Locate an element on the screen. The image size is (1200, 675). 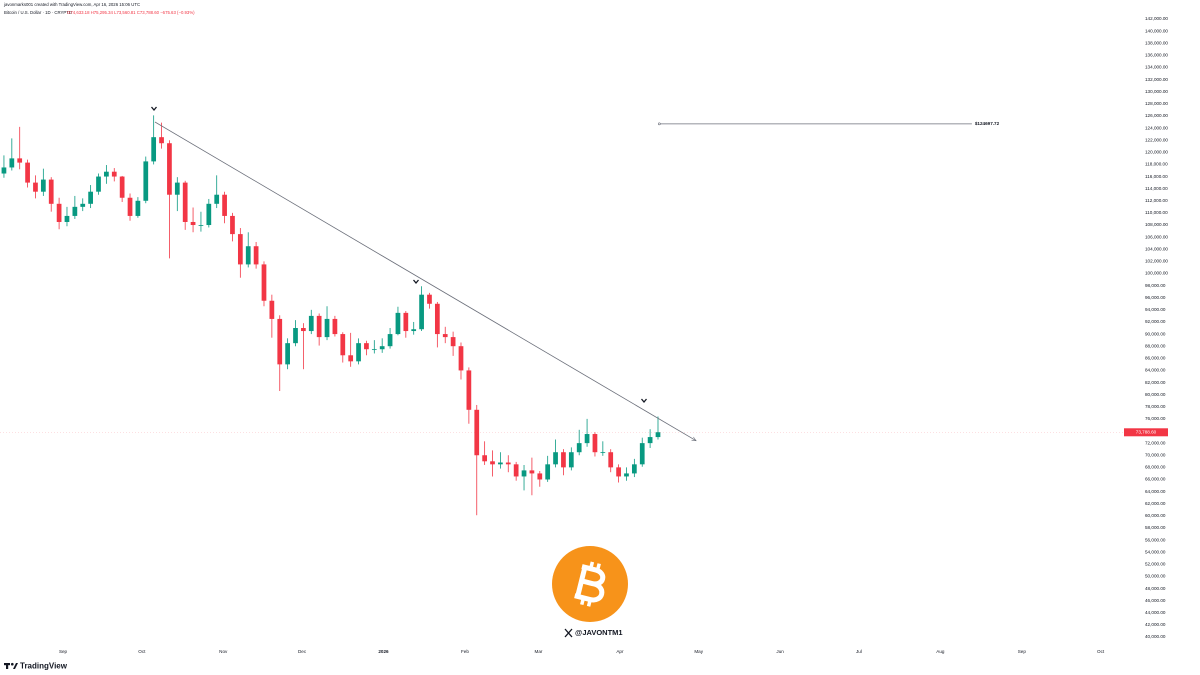
y-tick-label: 58,000.00 is located at coordinates (1155, 527).